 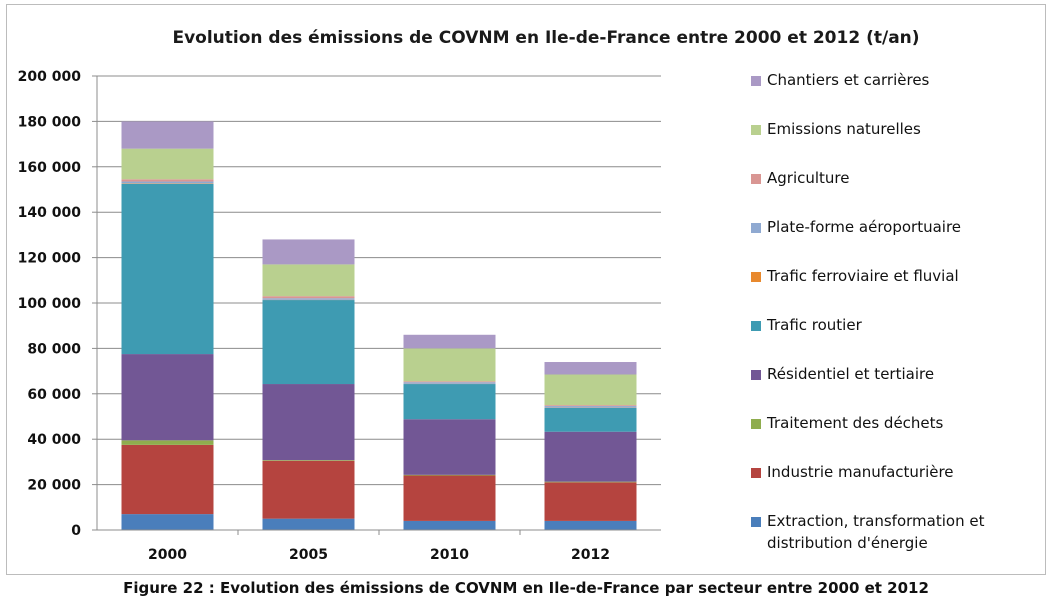 What do you see at coordinates (863, 276) in the screenshot?
I see `legend-label: Trafic ferroviaire et fluvial` at bounding box center [863, 276].